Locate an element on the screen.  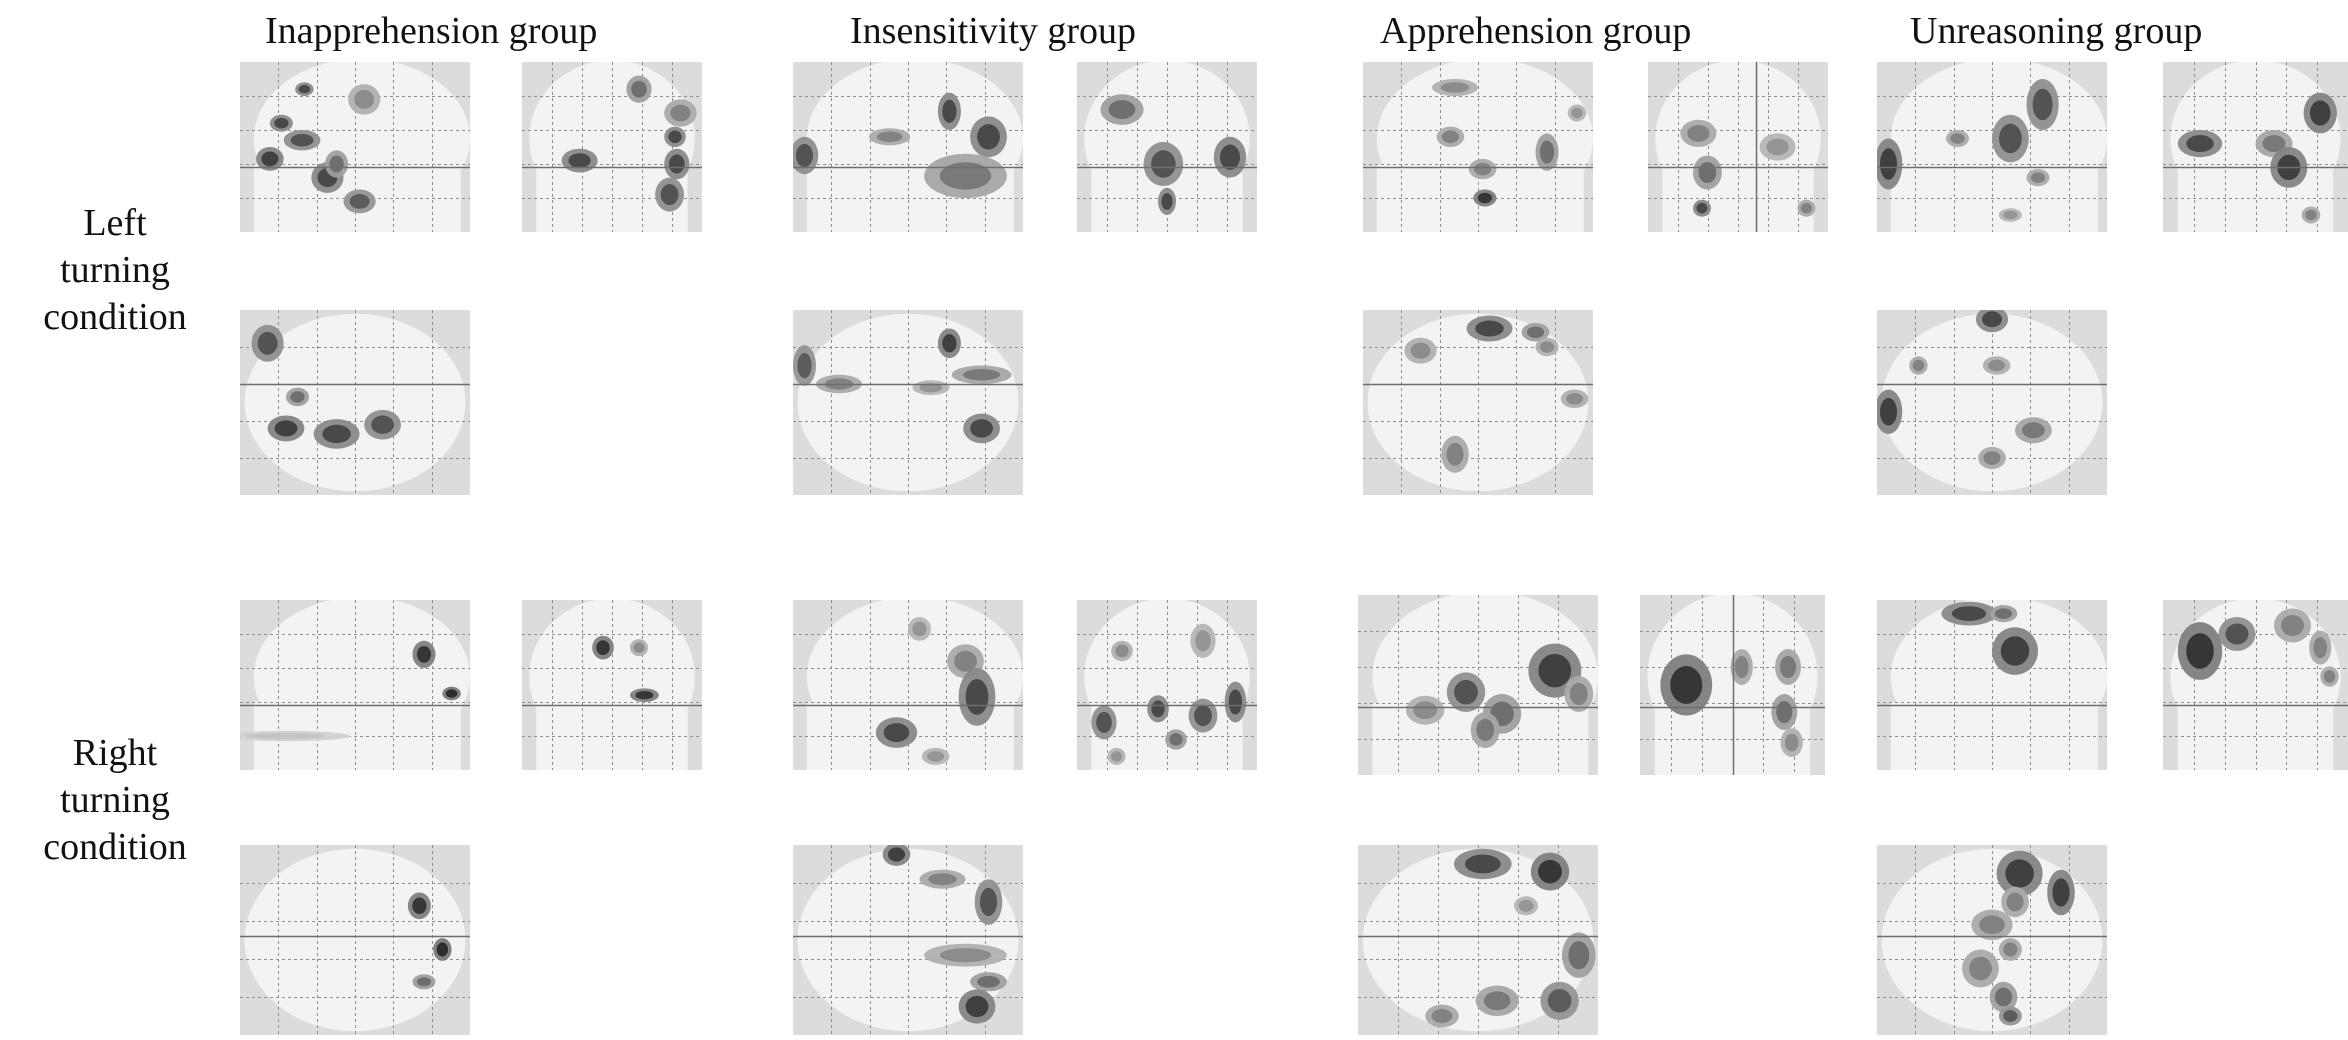
condition-left-line-2: turning is located at coordinates (115, 270).